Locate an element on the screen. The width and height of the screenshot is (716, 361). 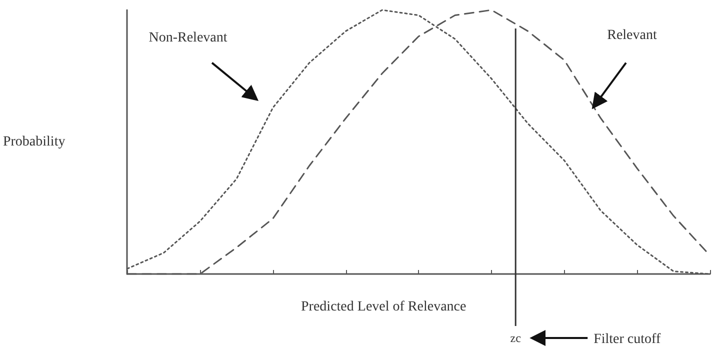
text: zc is located at coordinates (515, 338).